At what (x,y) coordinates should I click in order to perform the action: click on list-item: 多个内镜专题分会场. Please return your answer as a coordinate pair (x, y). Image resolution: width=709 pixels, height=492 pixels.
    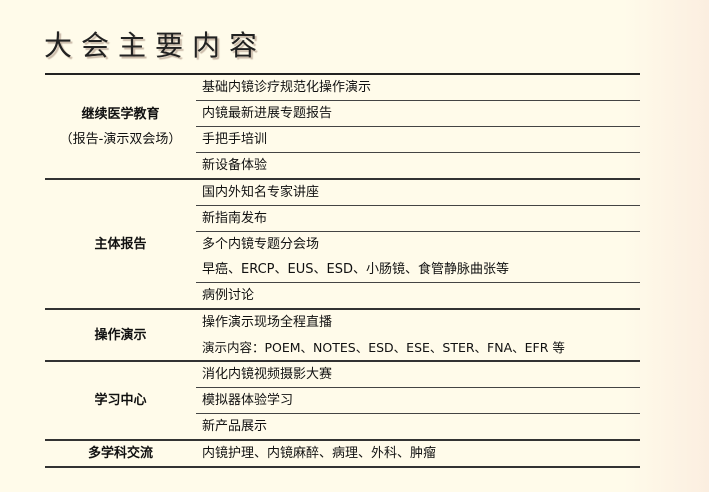
    Looking at the image, I should click on (261, 244).